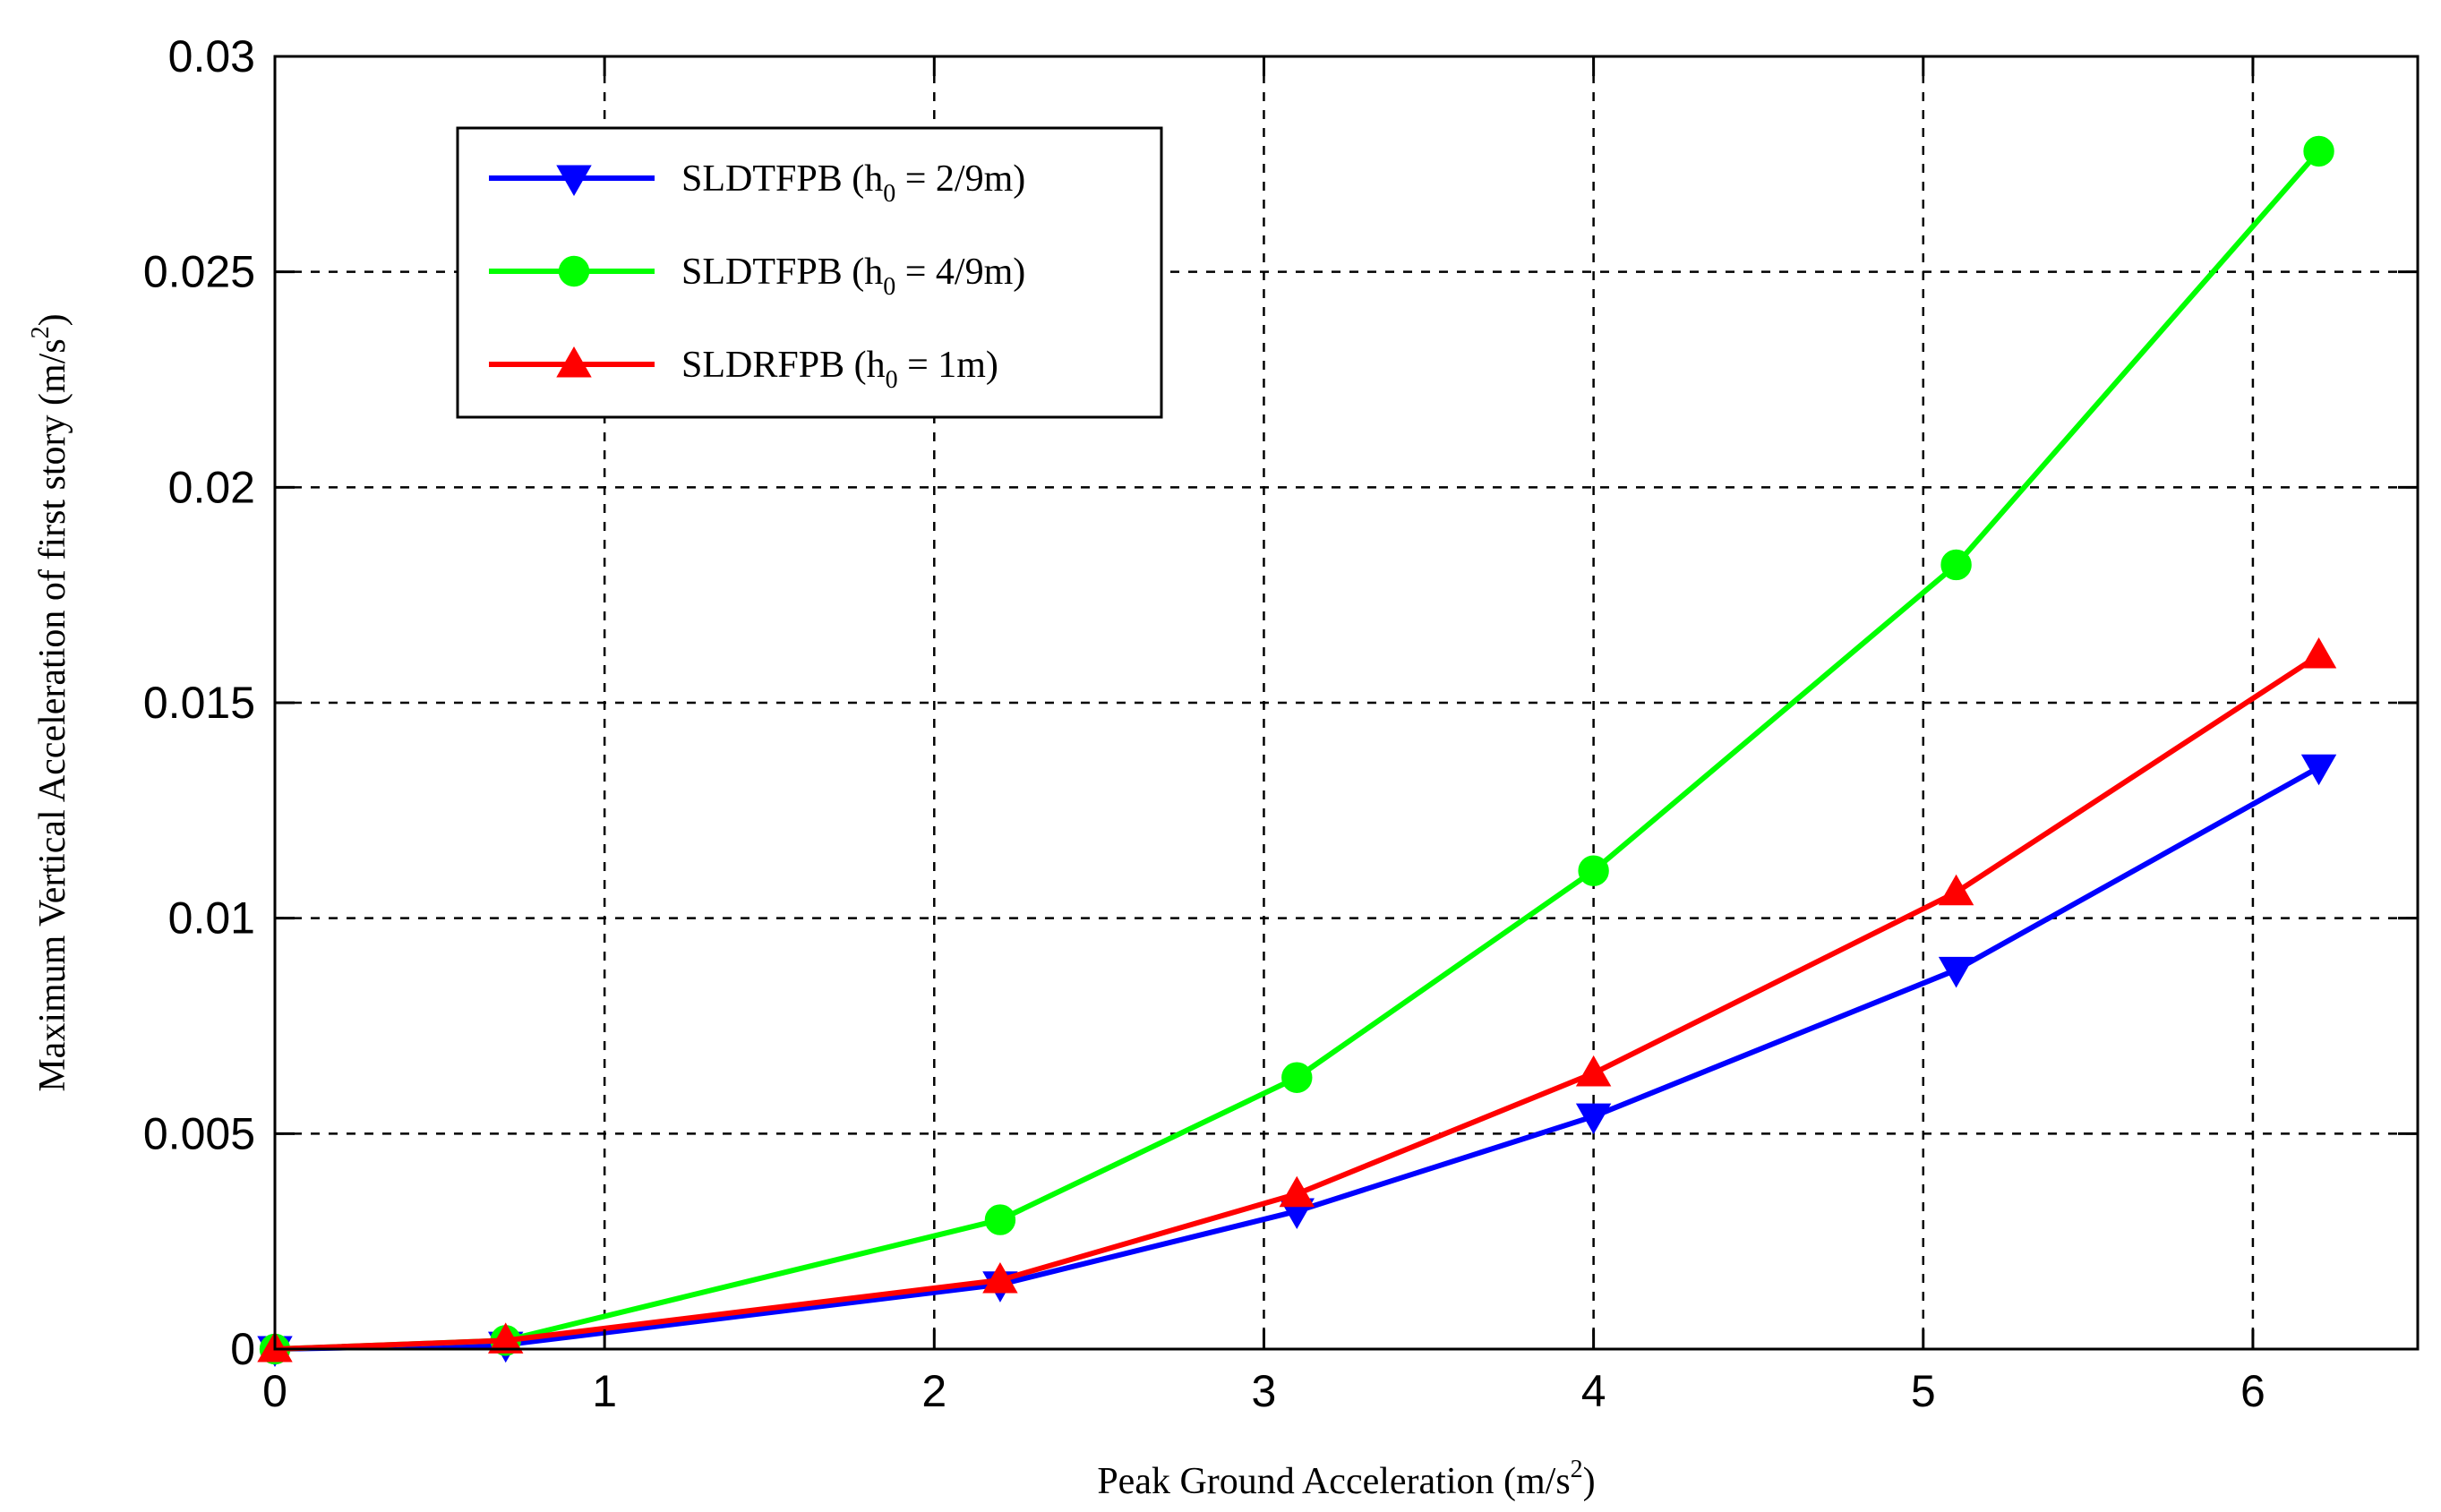 Image resolution: width=2441 pixels, height=1512 pixels. I want to click on x-axis-label: Peak Ground Acceleration (m/s2), so click(1346, 1479).